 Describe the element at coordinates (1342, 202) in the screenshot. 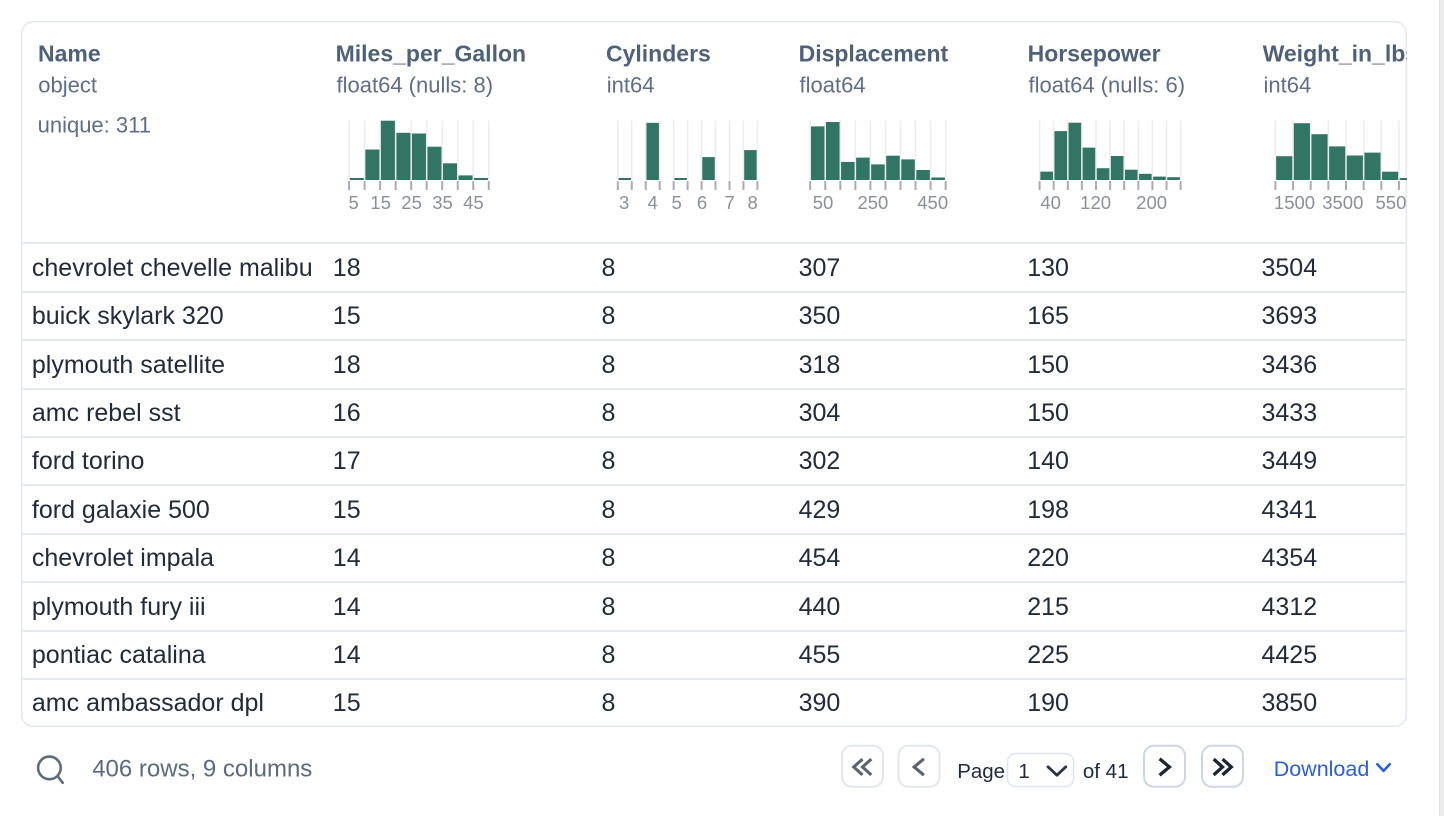

I see `svg-text: 3500` at that location.